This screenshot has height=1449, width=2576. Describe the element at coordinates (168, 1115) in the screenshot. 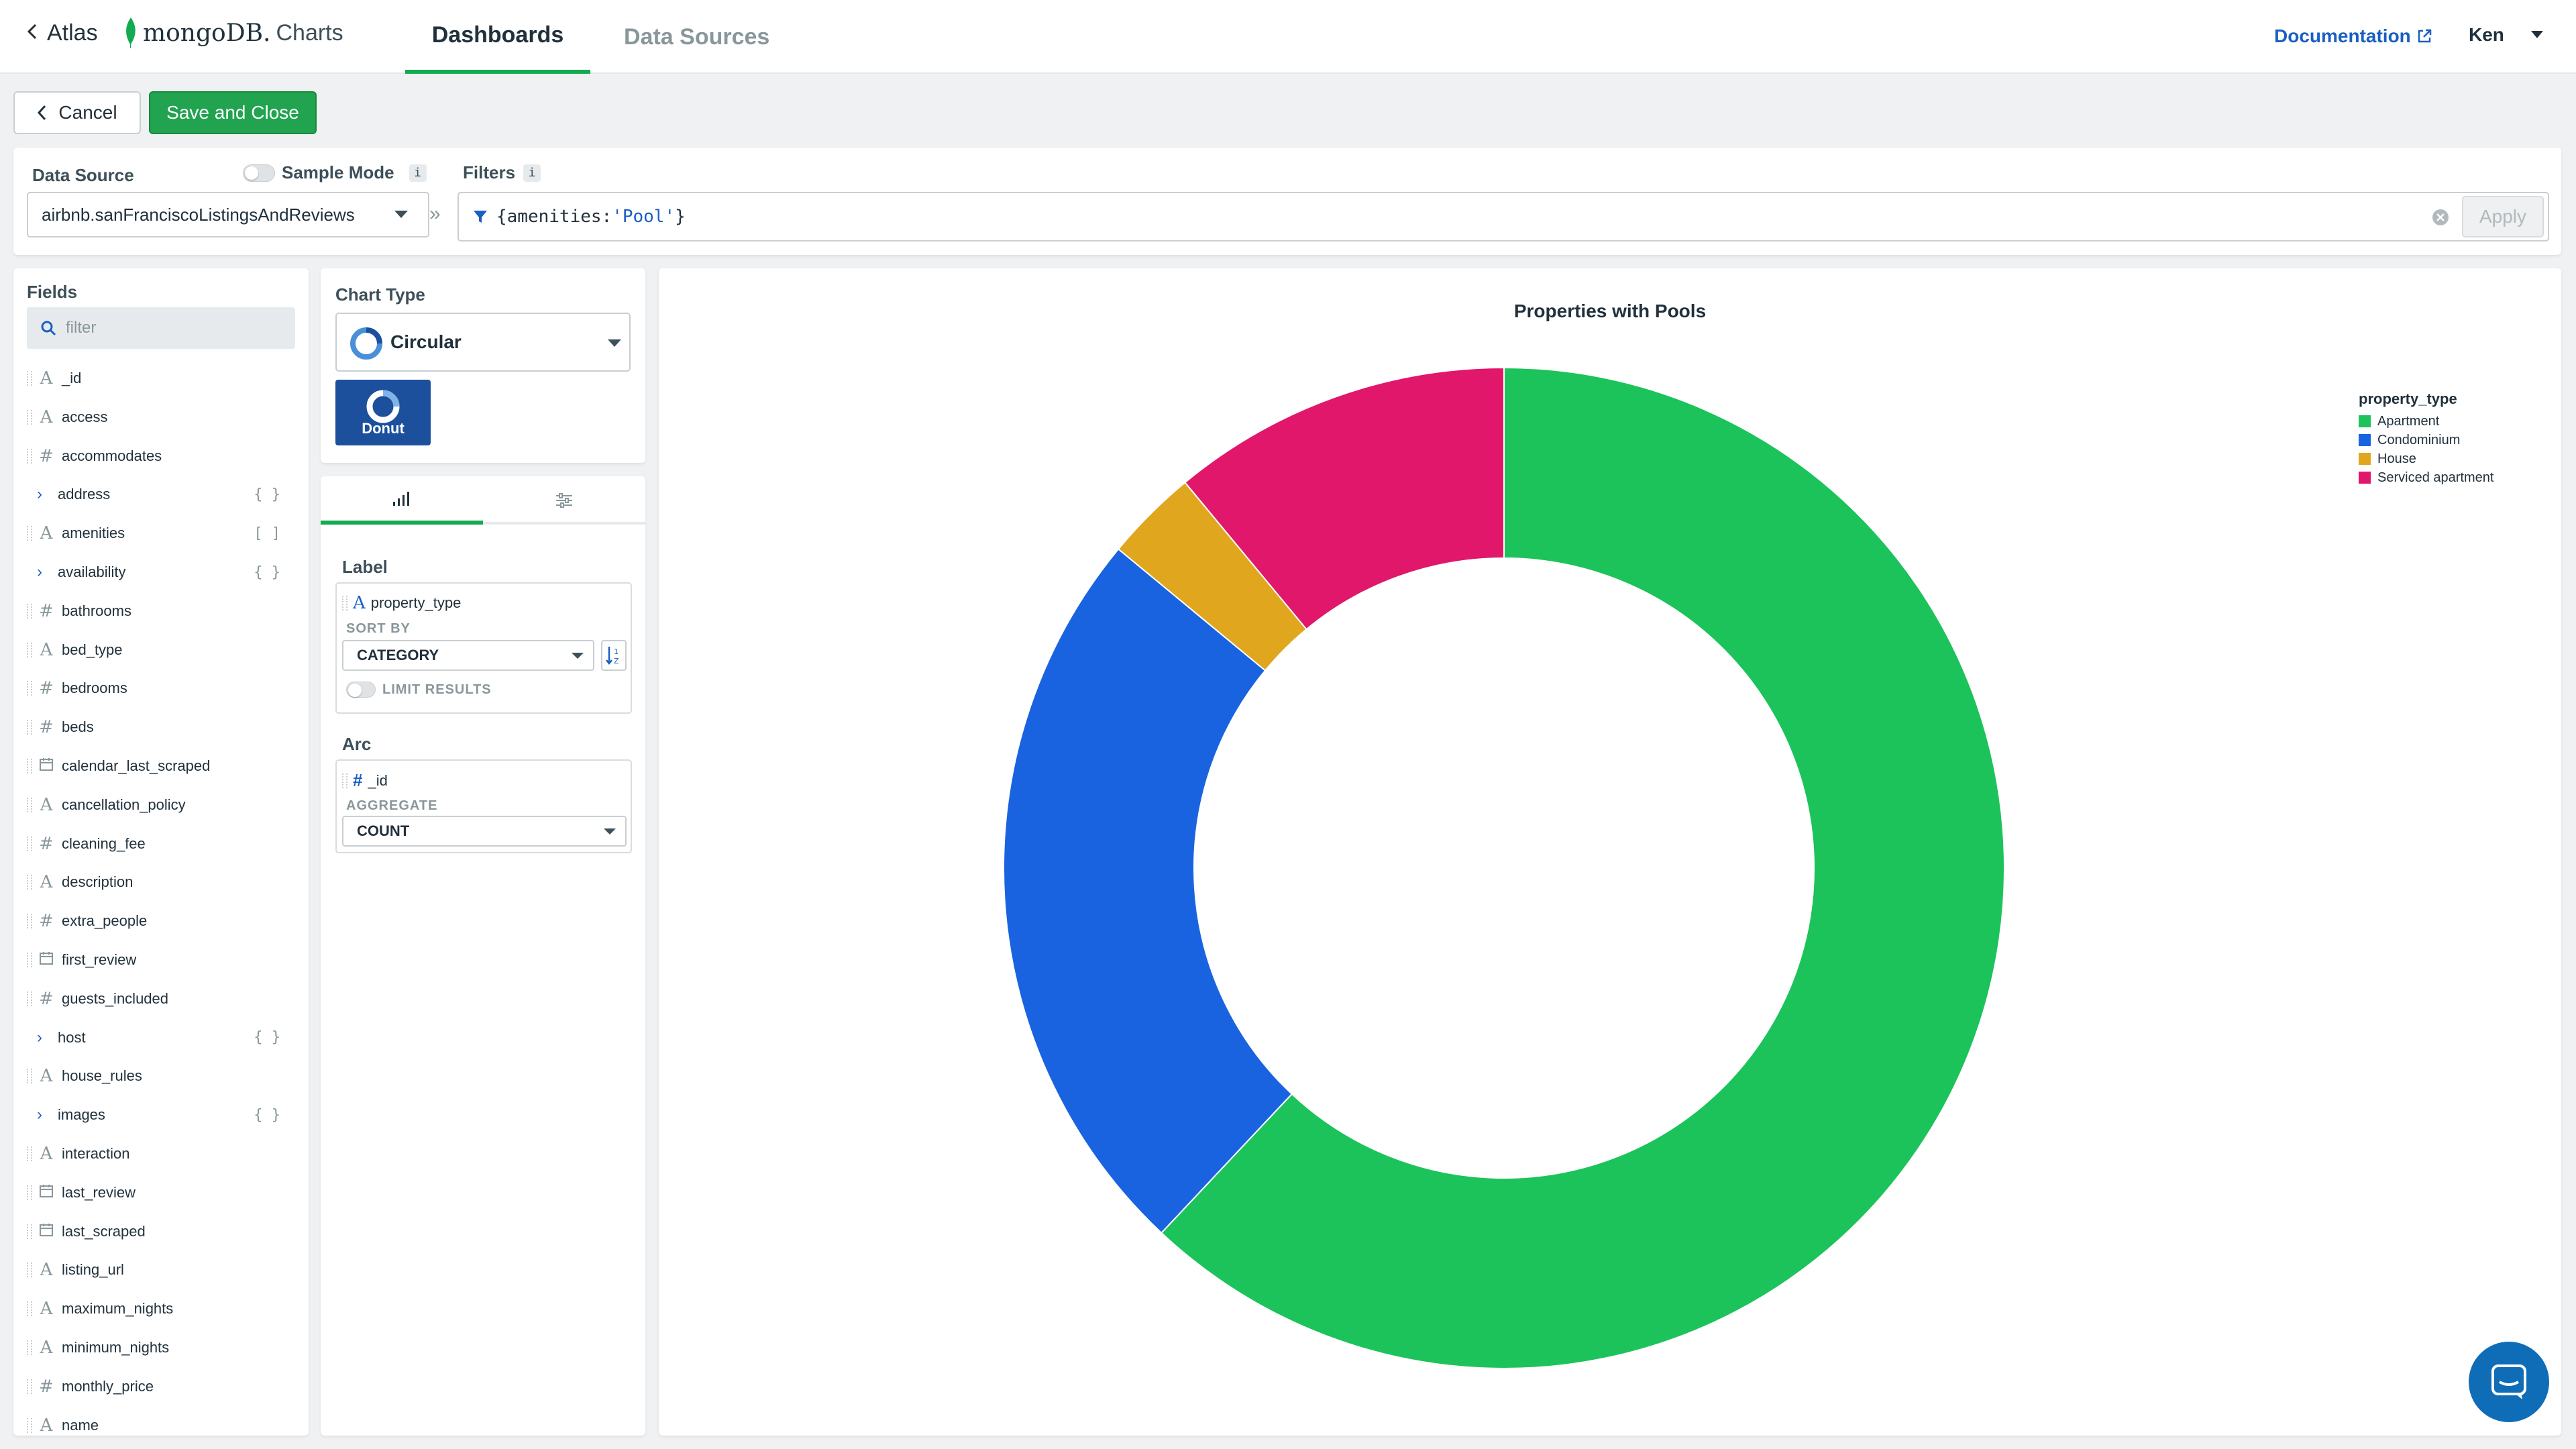

I see `field-item-images: › images { }` at that location.